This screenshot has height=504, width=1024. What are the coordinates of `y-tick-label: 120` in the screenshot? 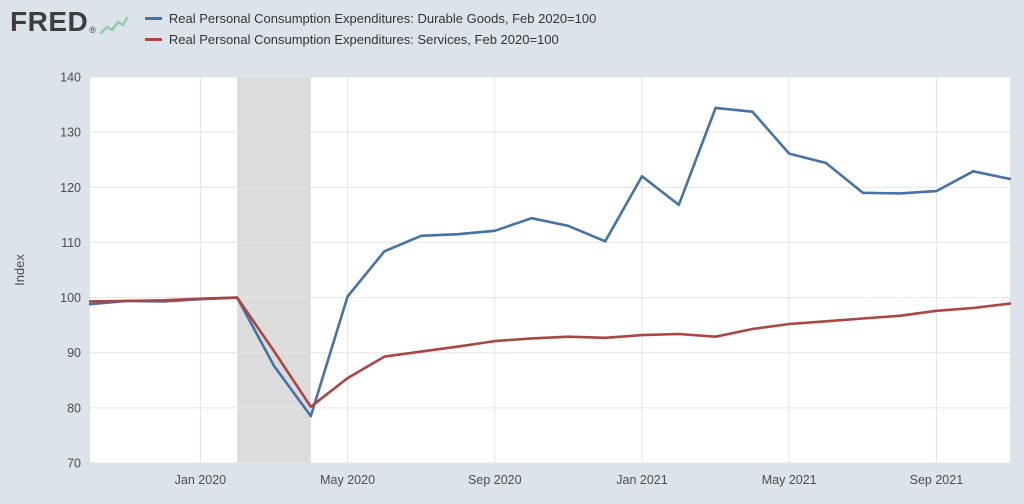 It's located at (70, 188).